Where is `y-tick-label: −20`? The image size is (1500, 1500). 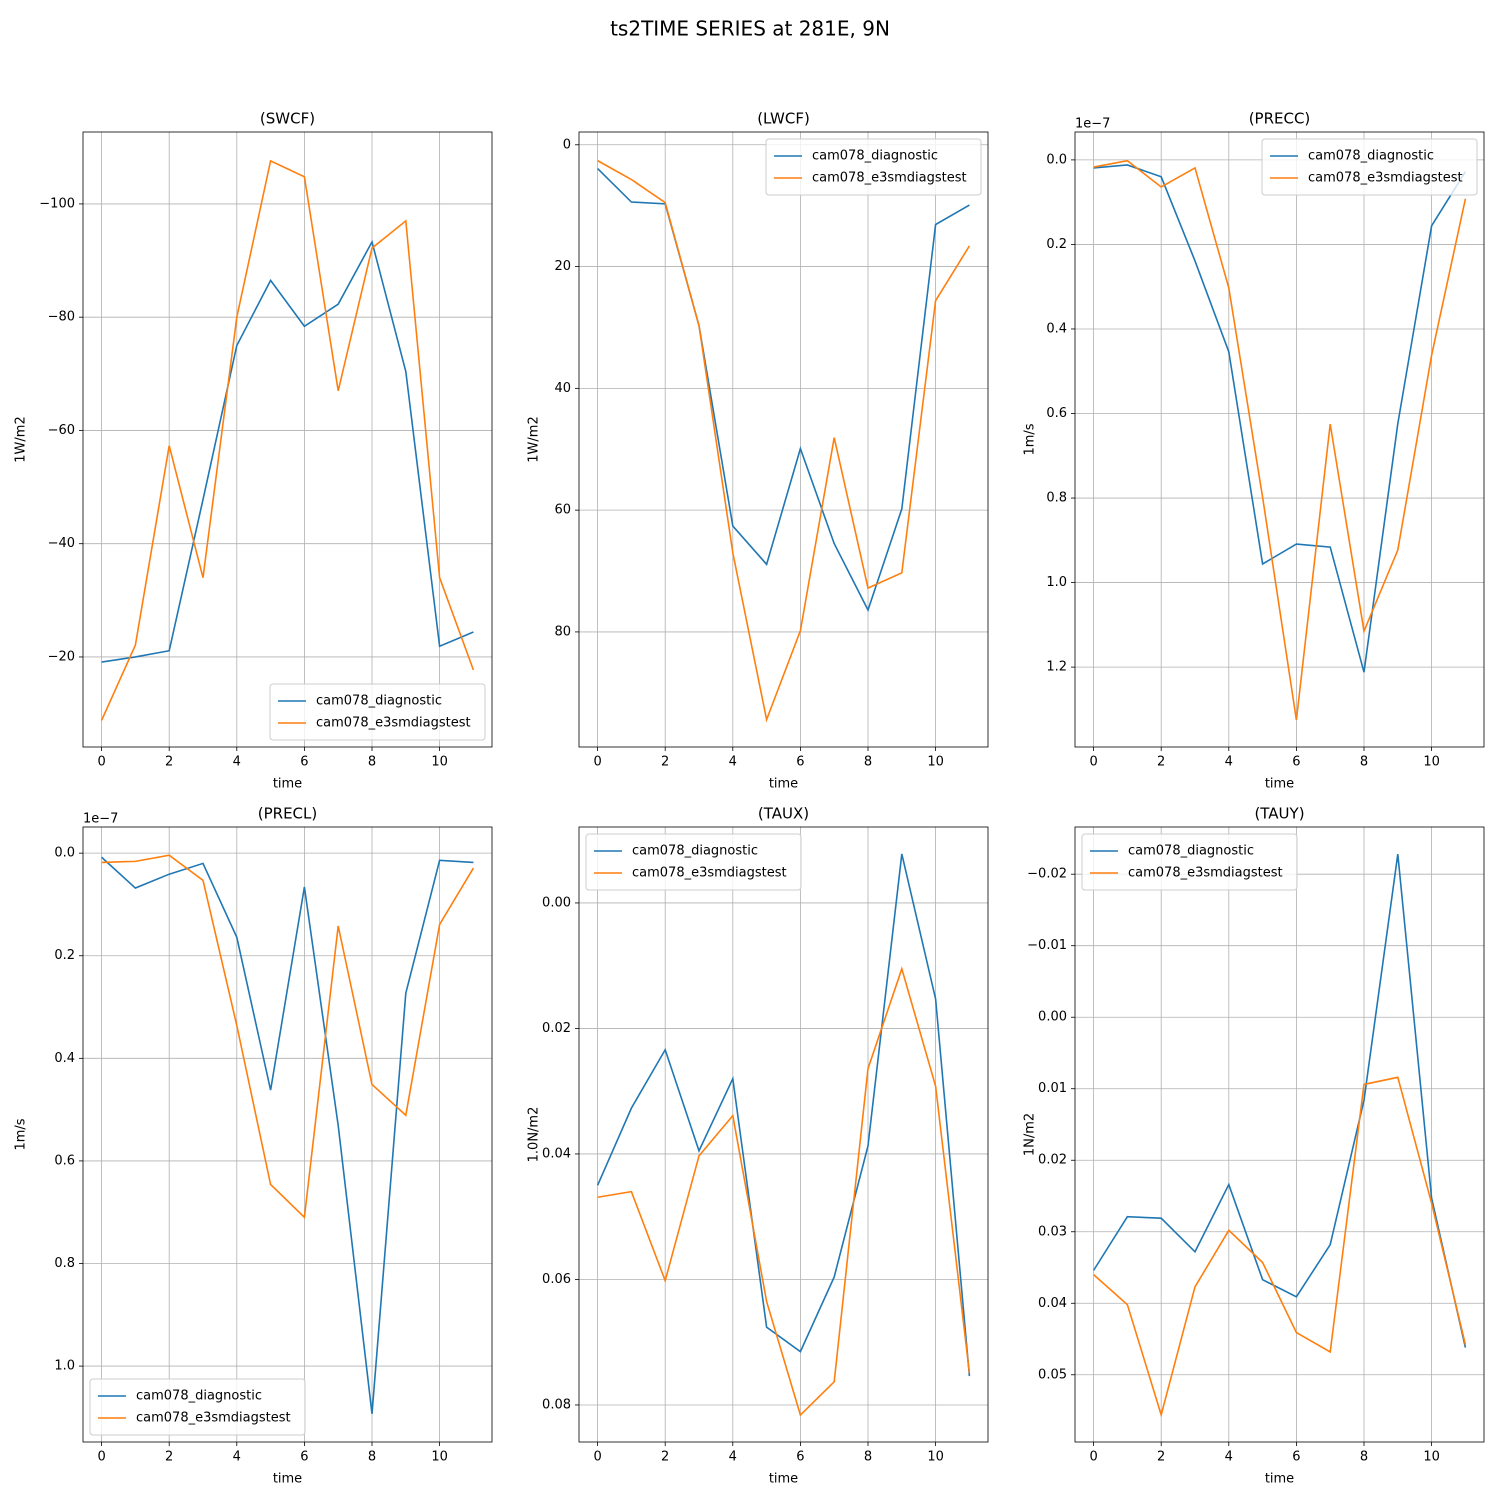 y-tick-label: −20 is located at coordinates (61, 656).